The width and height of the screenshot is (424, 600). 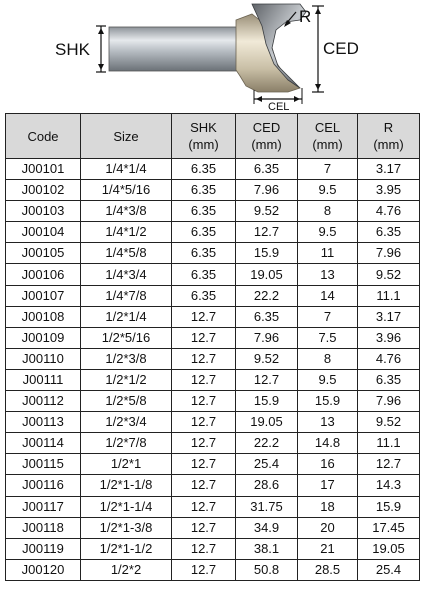 I want to click on table-row: J00115 1/2*1 12.7 25.4 16 12.7, so click(x=212, y=464).